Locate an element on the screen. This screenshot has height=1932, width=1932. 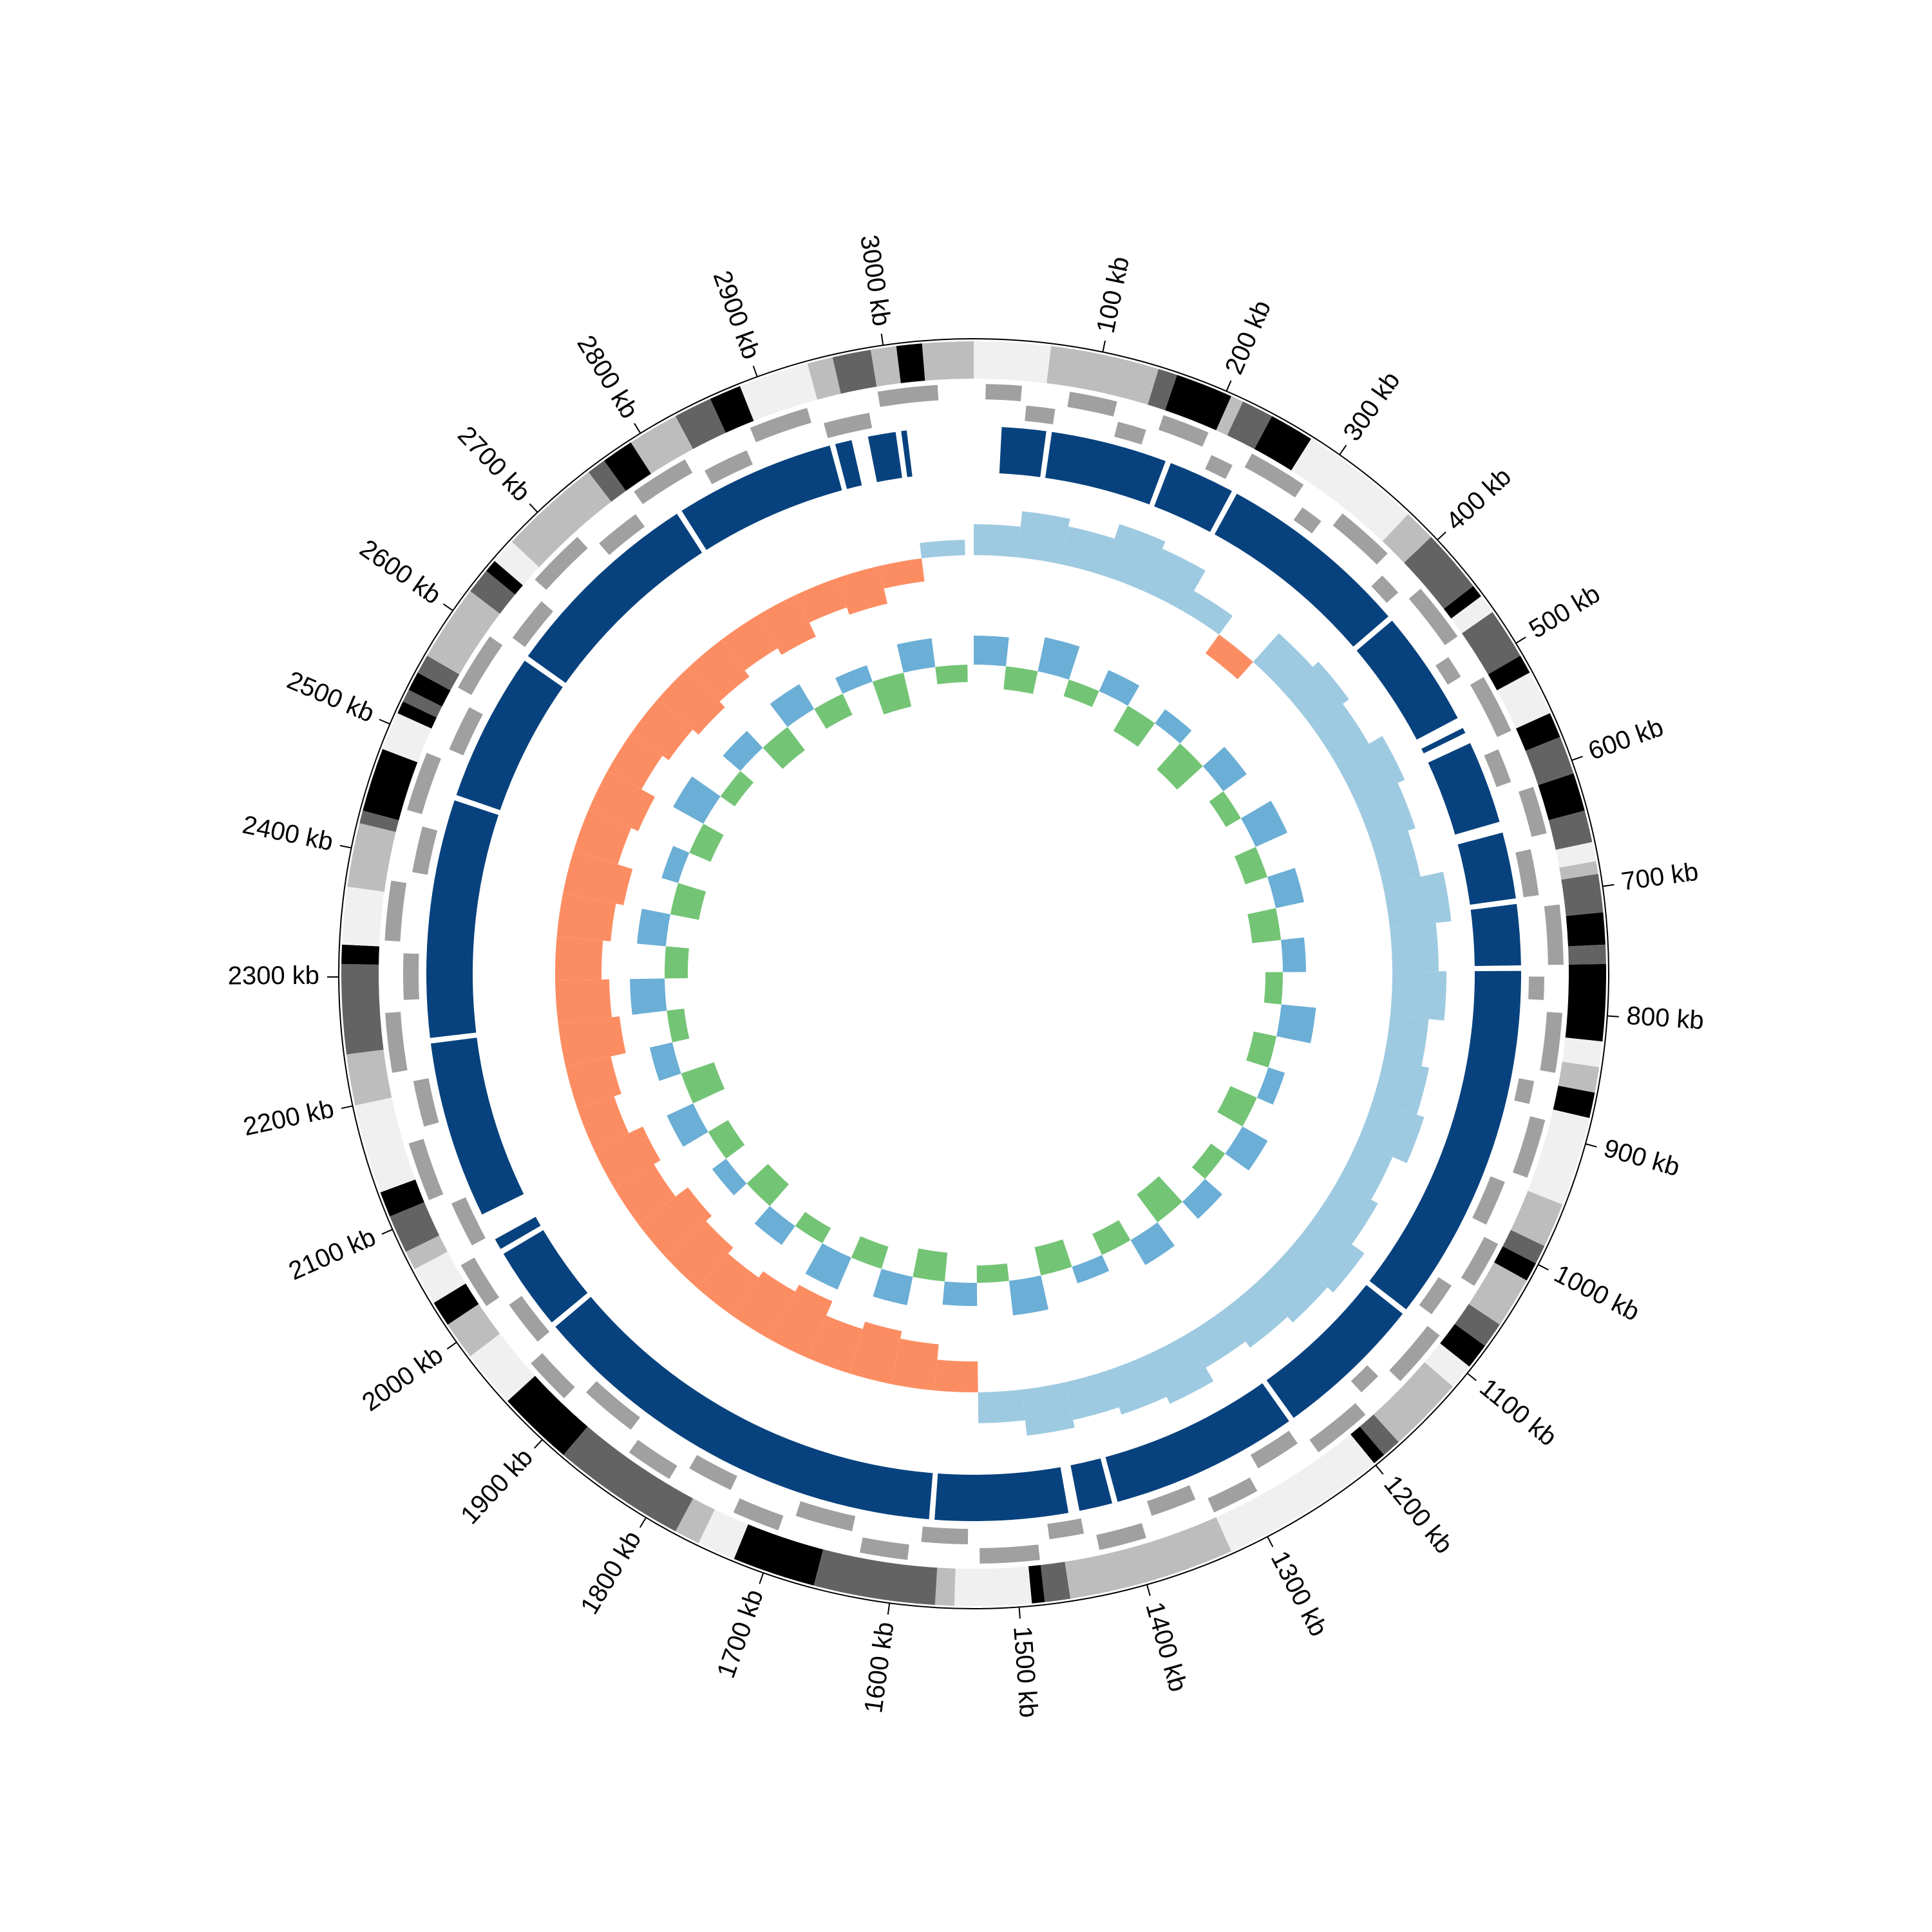
tick-label: 500 kb is located at coordinates (1564, 612).